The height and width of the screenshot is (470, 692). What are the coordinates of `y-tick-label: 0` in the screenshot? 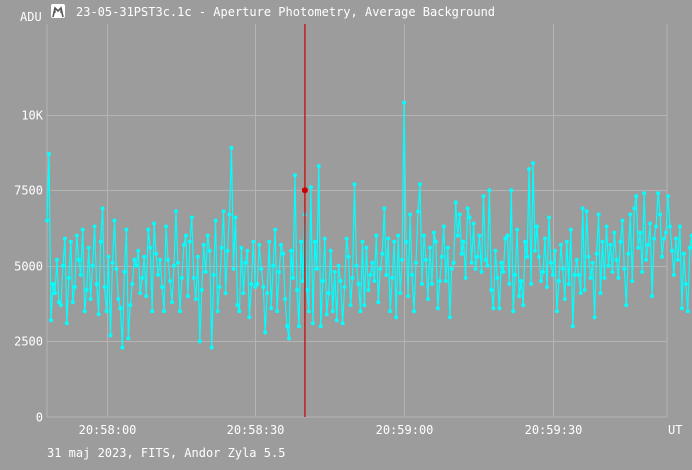 It's located at (39, 418).